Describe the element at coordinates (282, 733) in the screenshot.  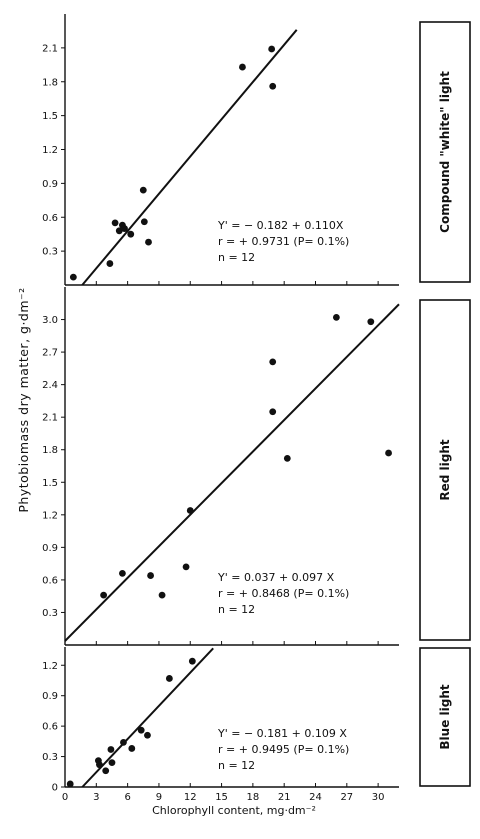
I see `fit-equation: Y' = − 0.181 + 0.109 X` at that location.